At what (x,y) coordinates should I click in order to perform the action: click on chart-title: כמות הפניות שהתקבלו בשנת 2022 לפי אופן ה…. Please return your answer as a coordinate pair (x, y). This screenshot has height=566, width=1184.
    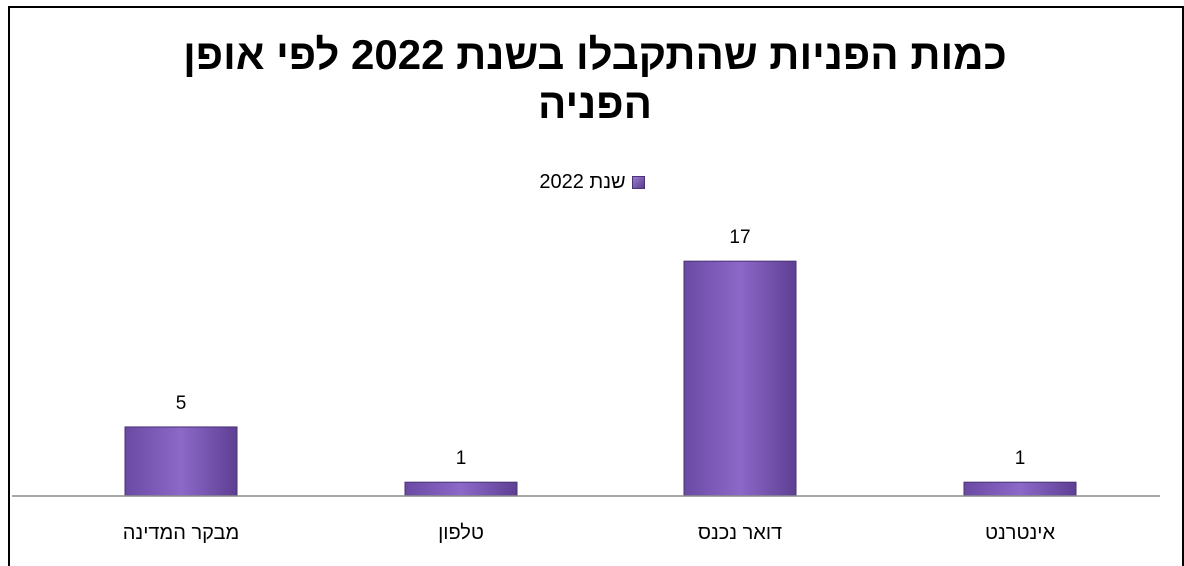
    Looking at the image, I should click on (595, 79).